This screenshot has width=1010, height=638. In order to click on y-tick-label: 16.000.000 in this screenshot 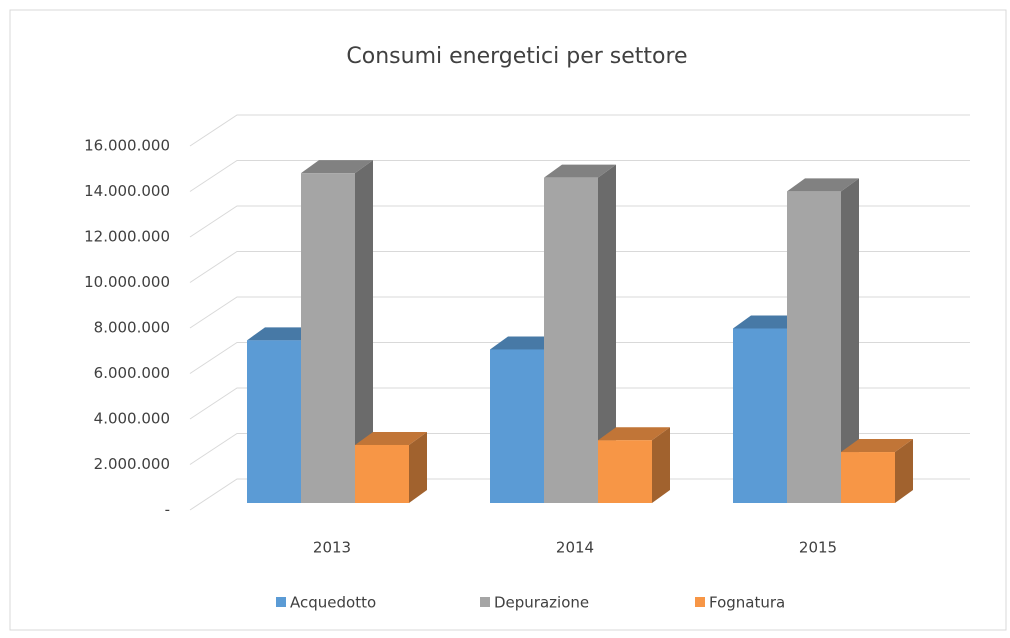, I will do `click(127, 146)`.